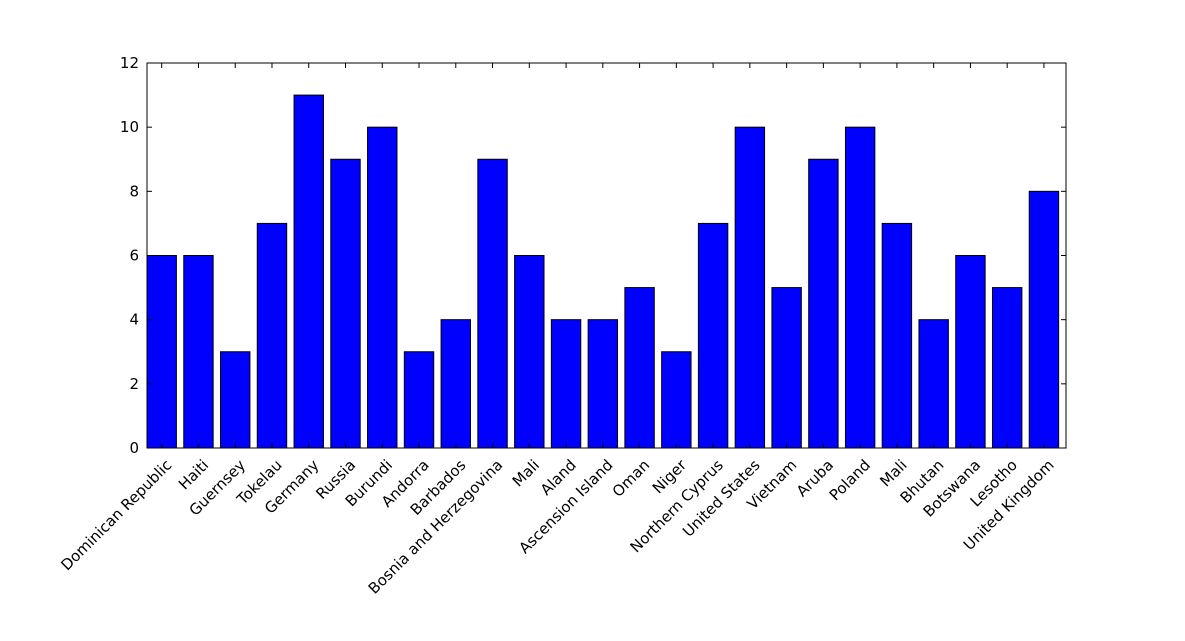 The width and height of the screenshot is (1185, 641). I want to click on y-tick-label: 6, so click(134, 256).